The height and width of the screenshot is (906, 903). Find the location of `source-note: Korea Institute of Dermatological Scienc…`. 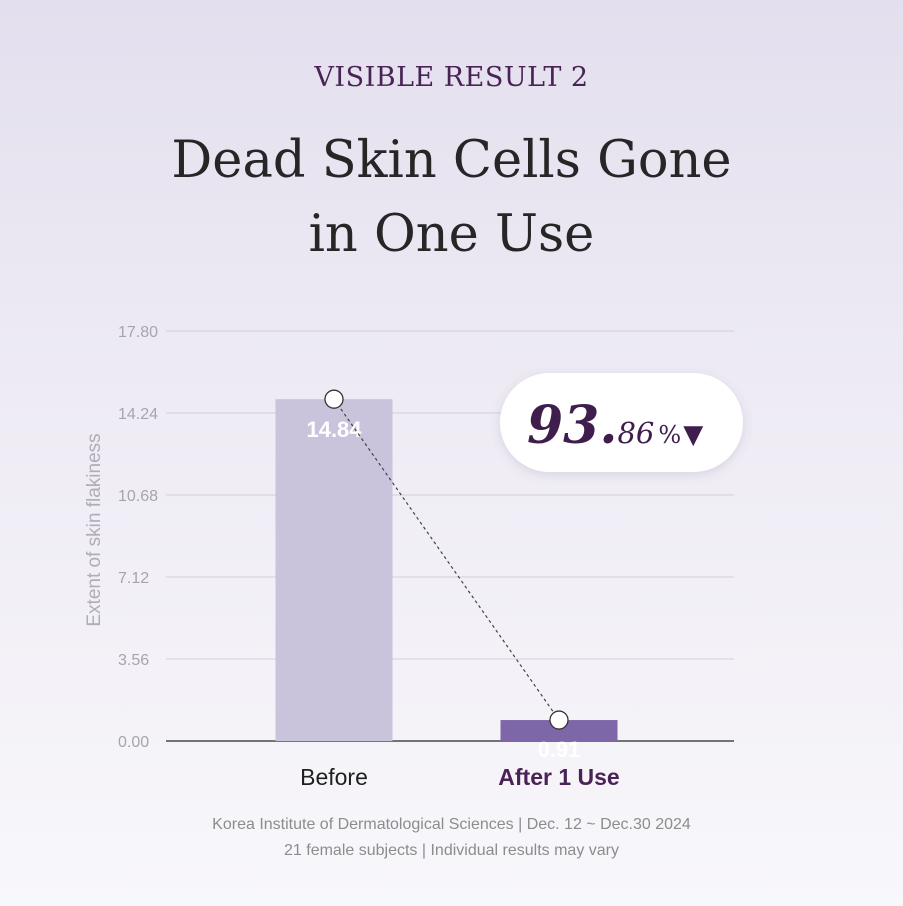

source-note: Korea Institute of Dermatological Scienc… is located at coordinates (451, 824).